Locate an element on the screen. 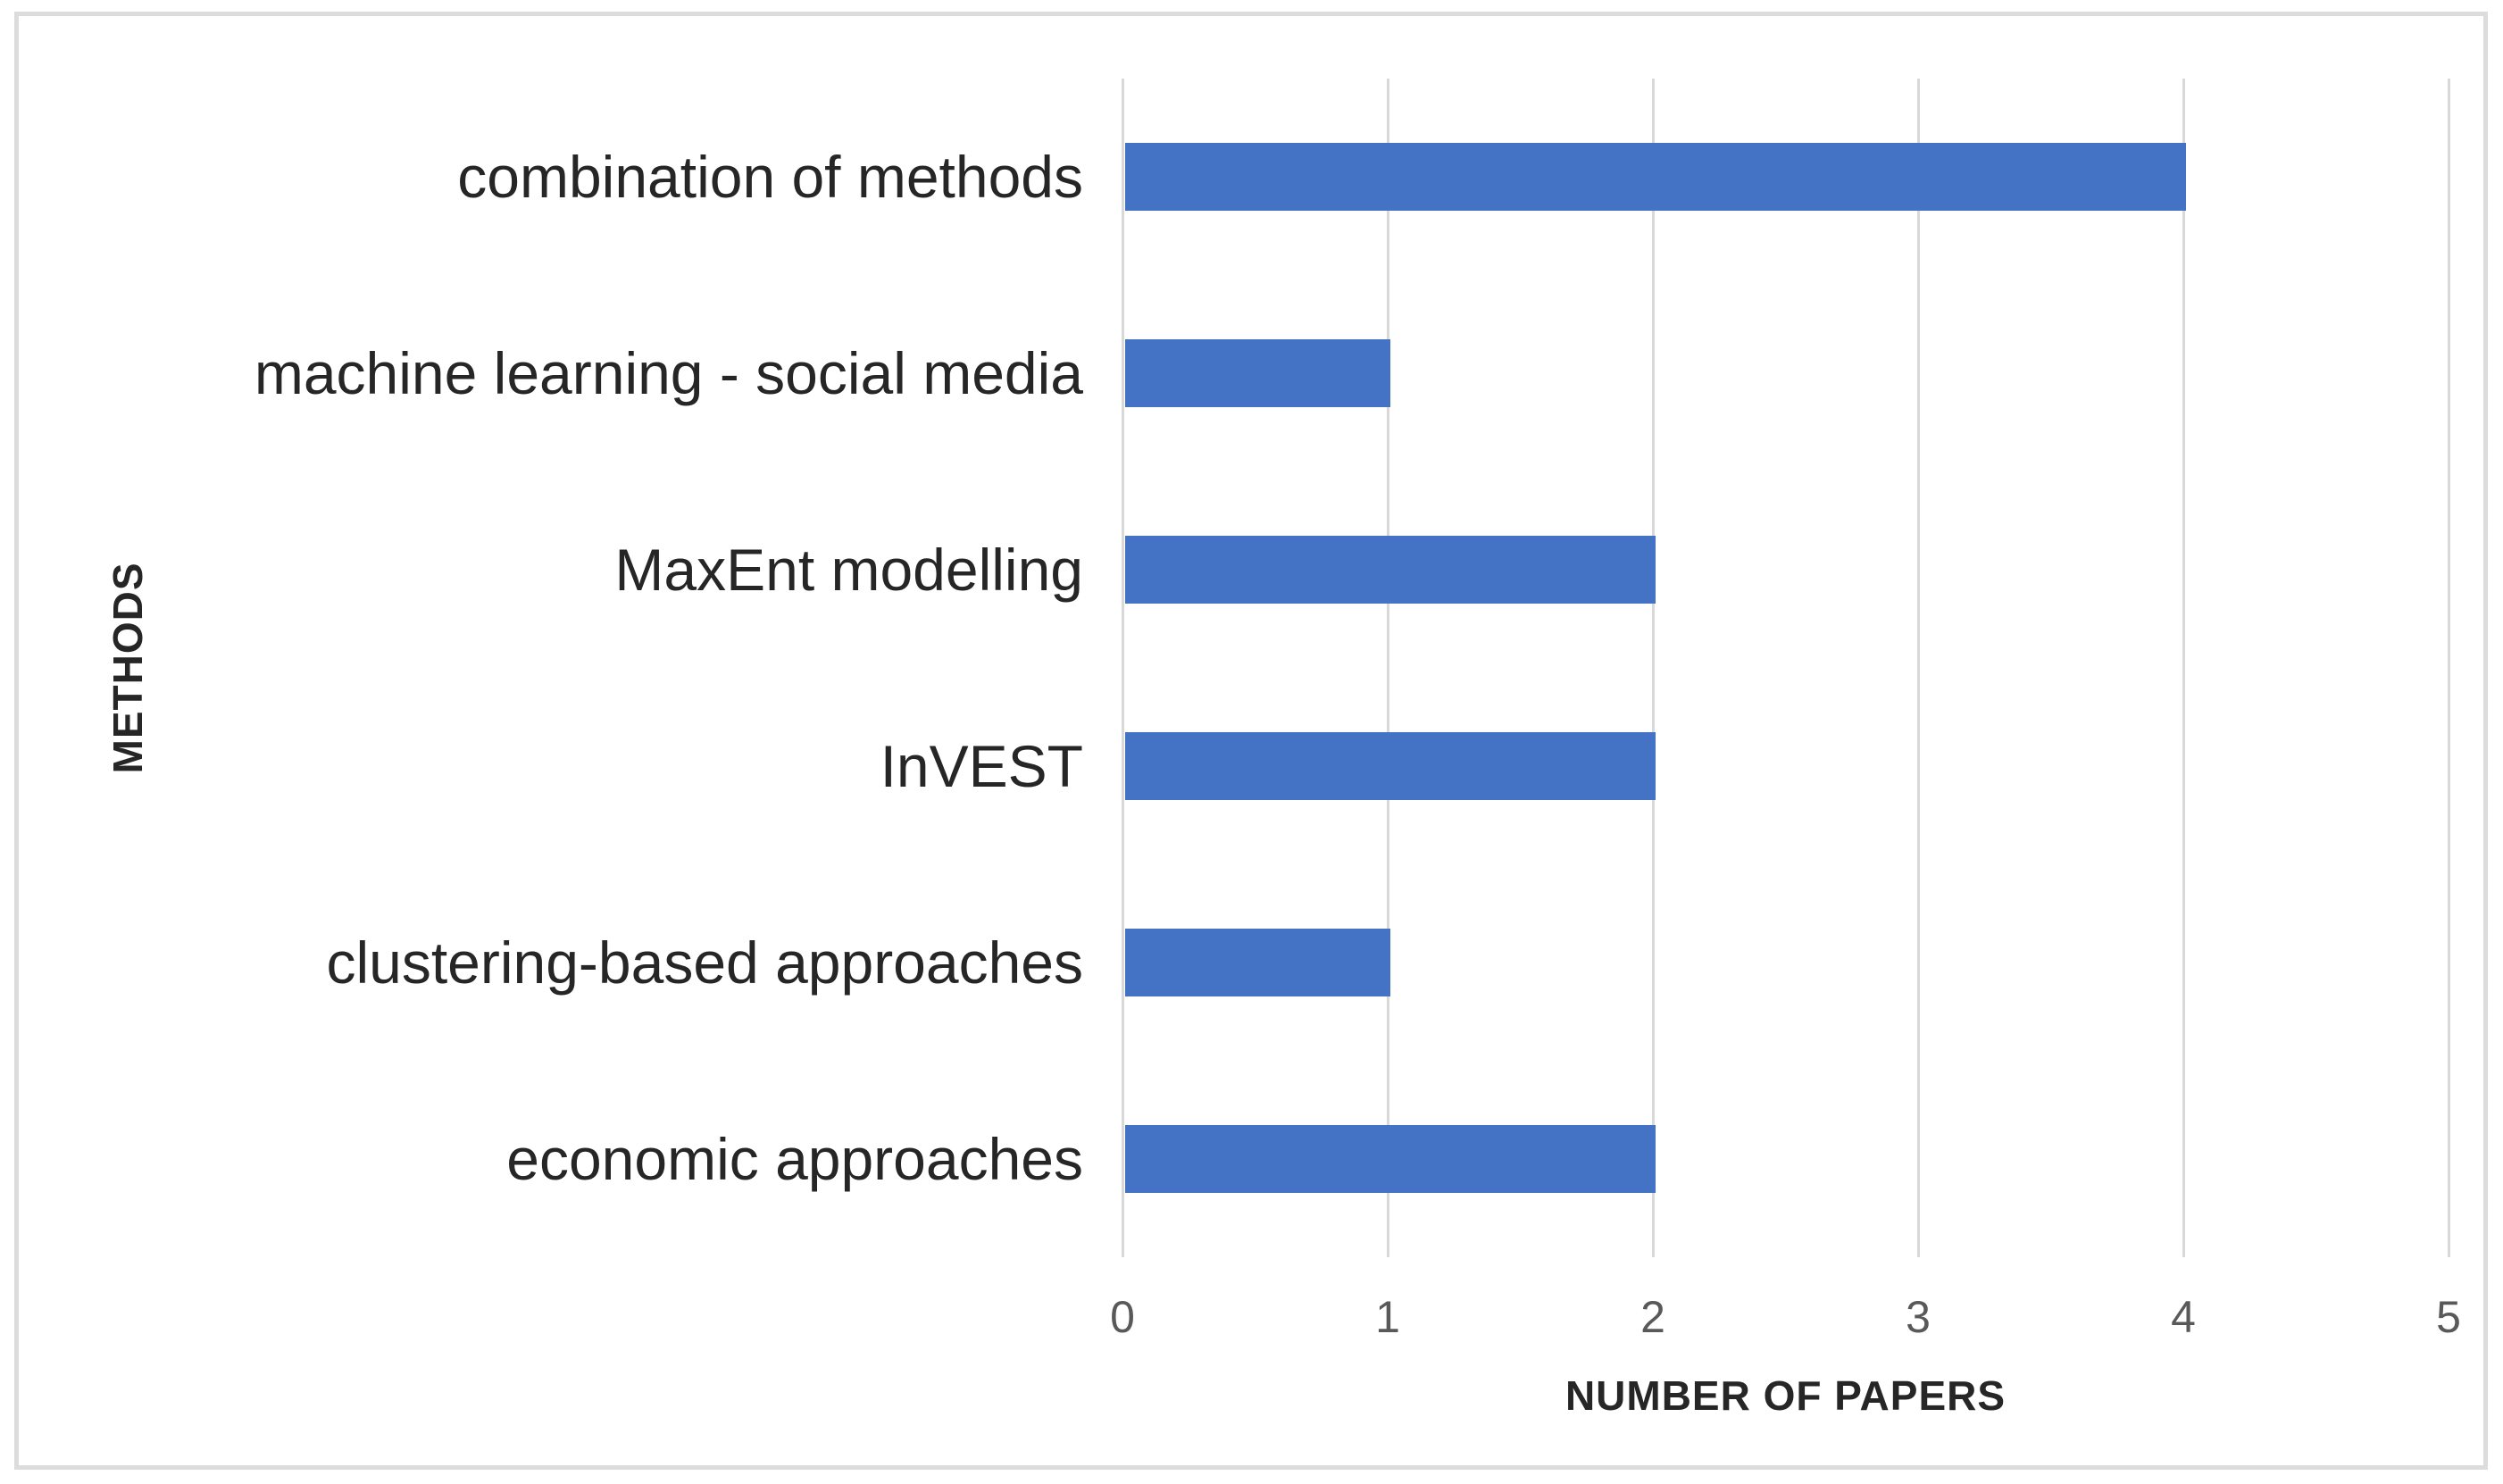 The width and height of the screenshot is (2503, 1484). category-label: InVEST is located at coordinates (982, 766).